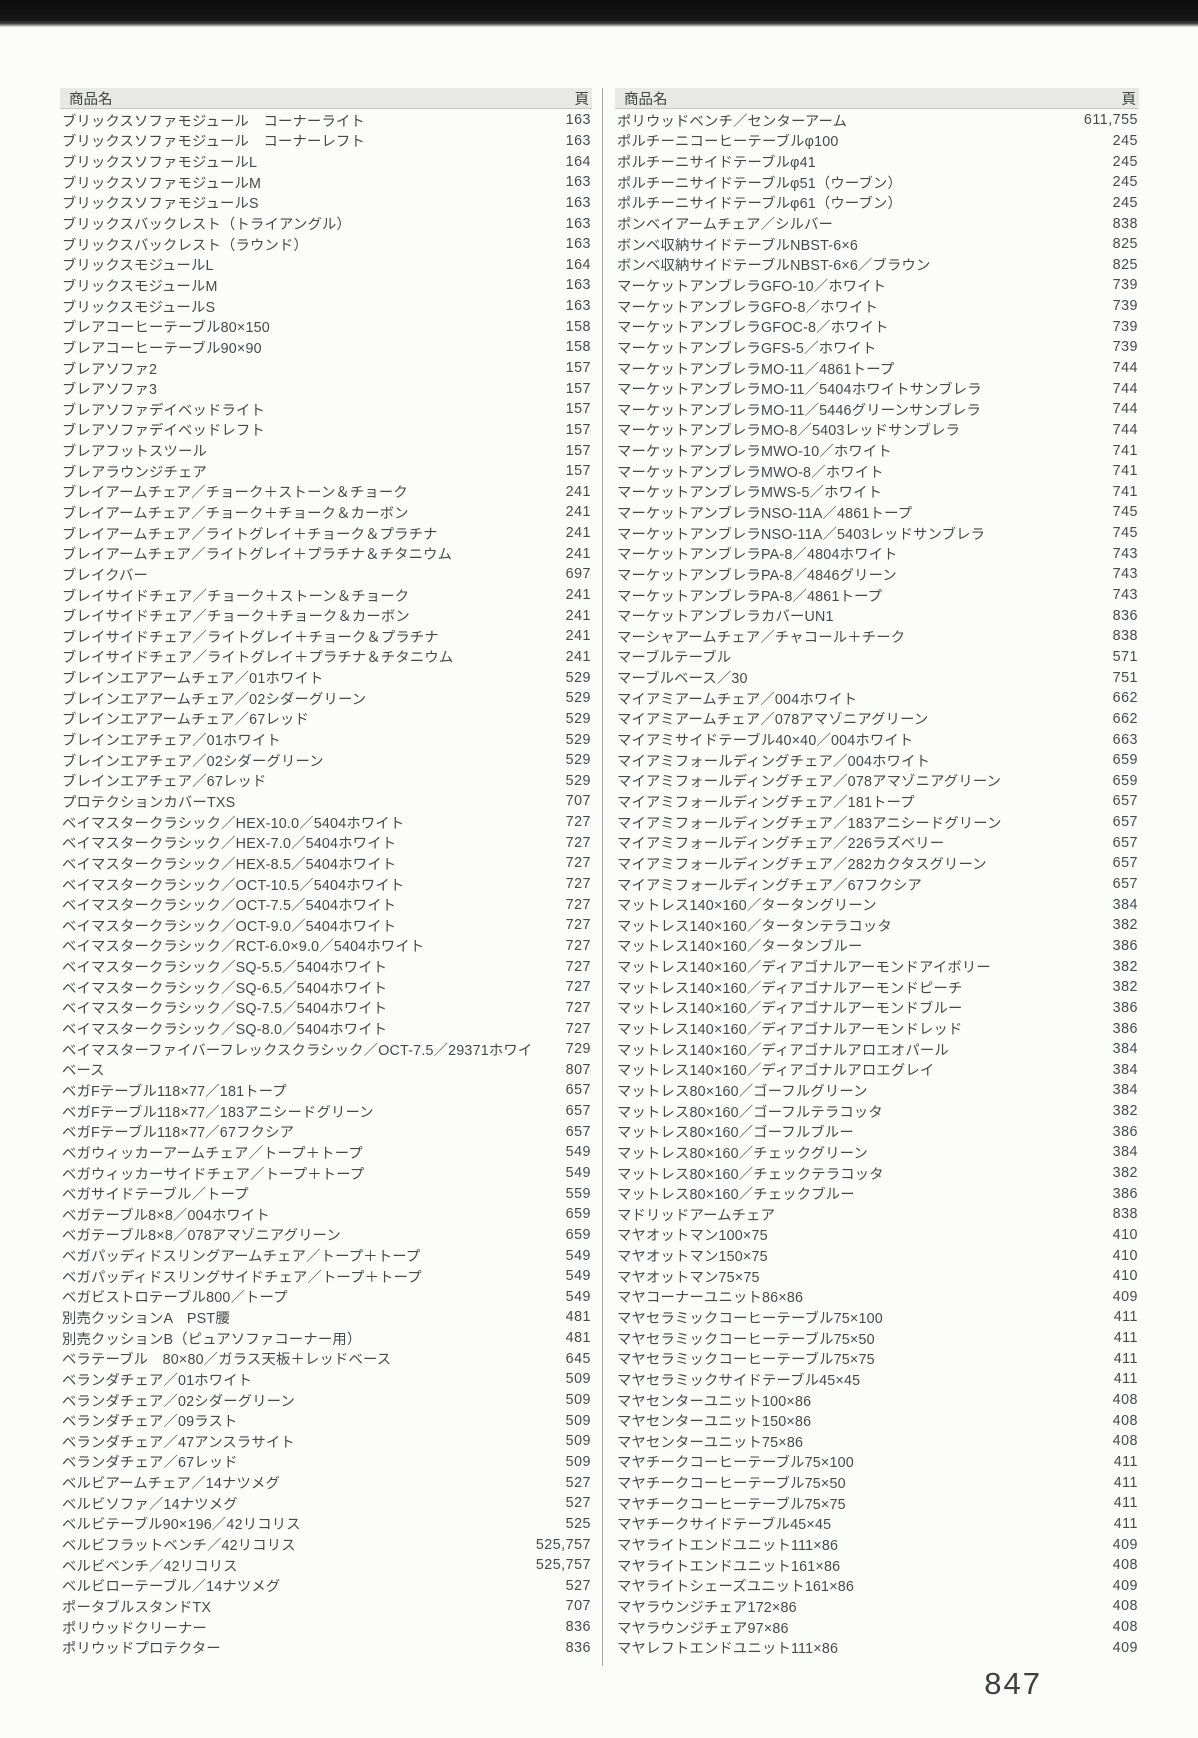  I want to click on table-row: ベイマスタークラシック／OCT-10.5／5404ホワイト 727, so click(326, 884).